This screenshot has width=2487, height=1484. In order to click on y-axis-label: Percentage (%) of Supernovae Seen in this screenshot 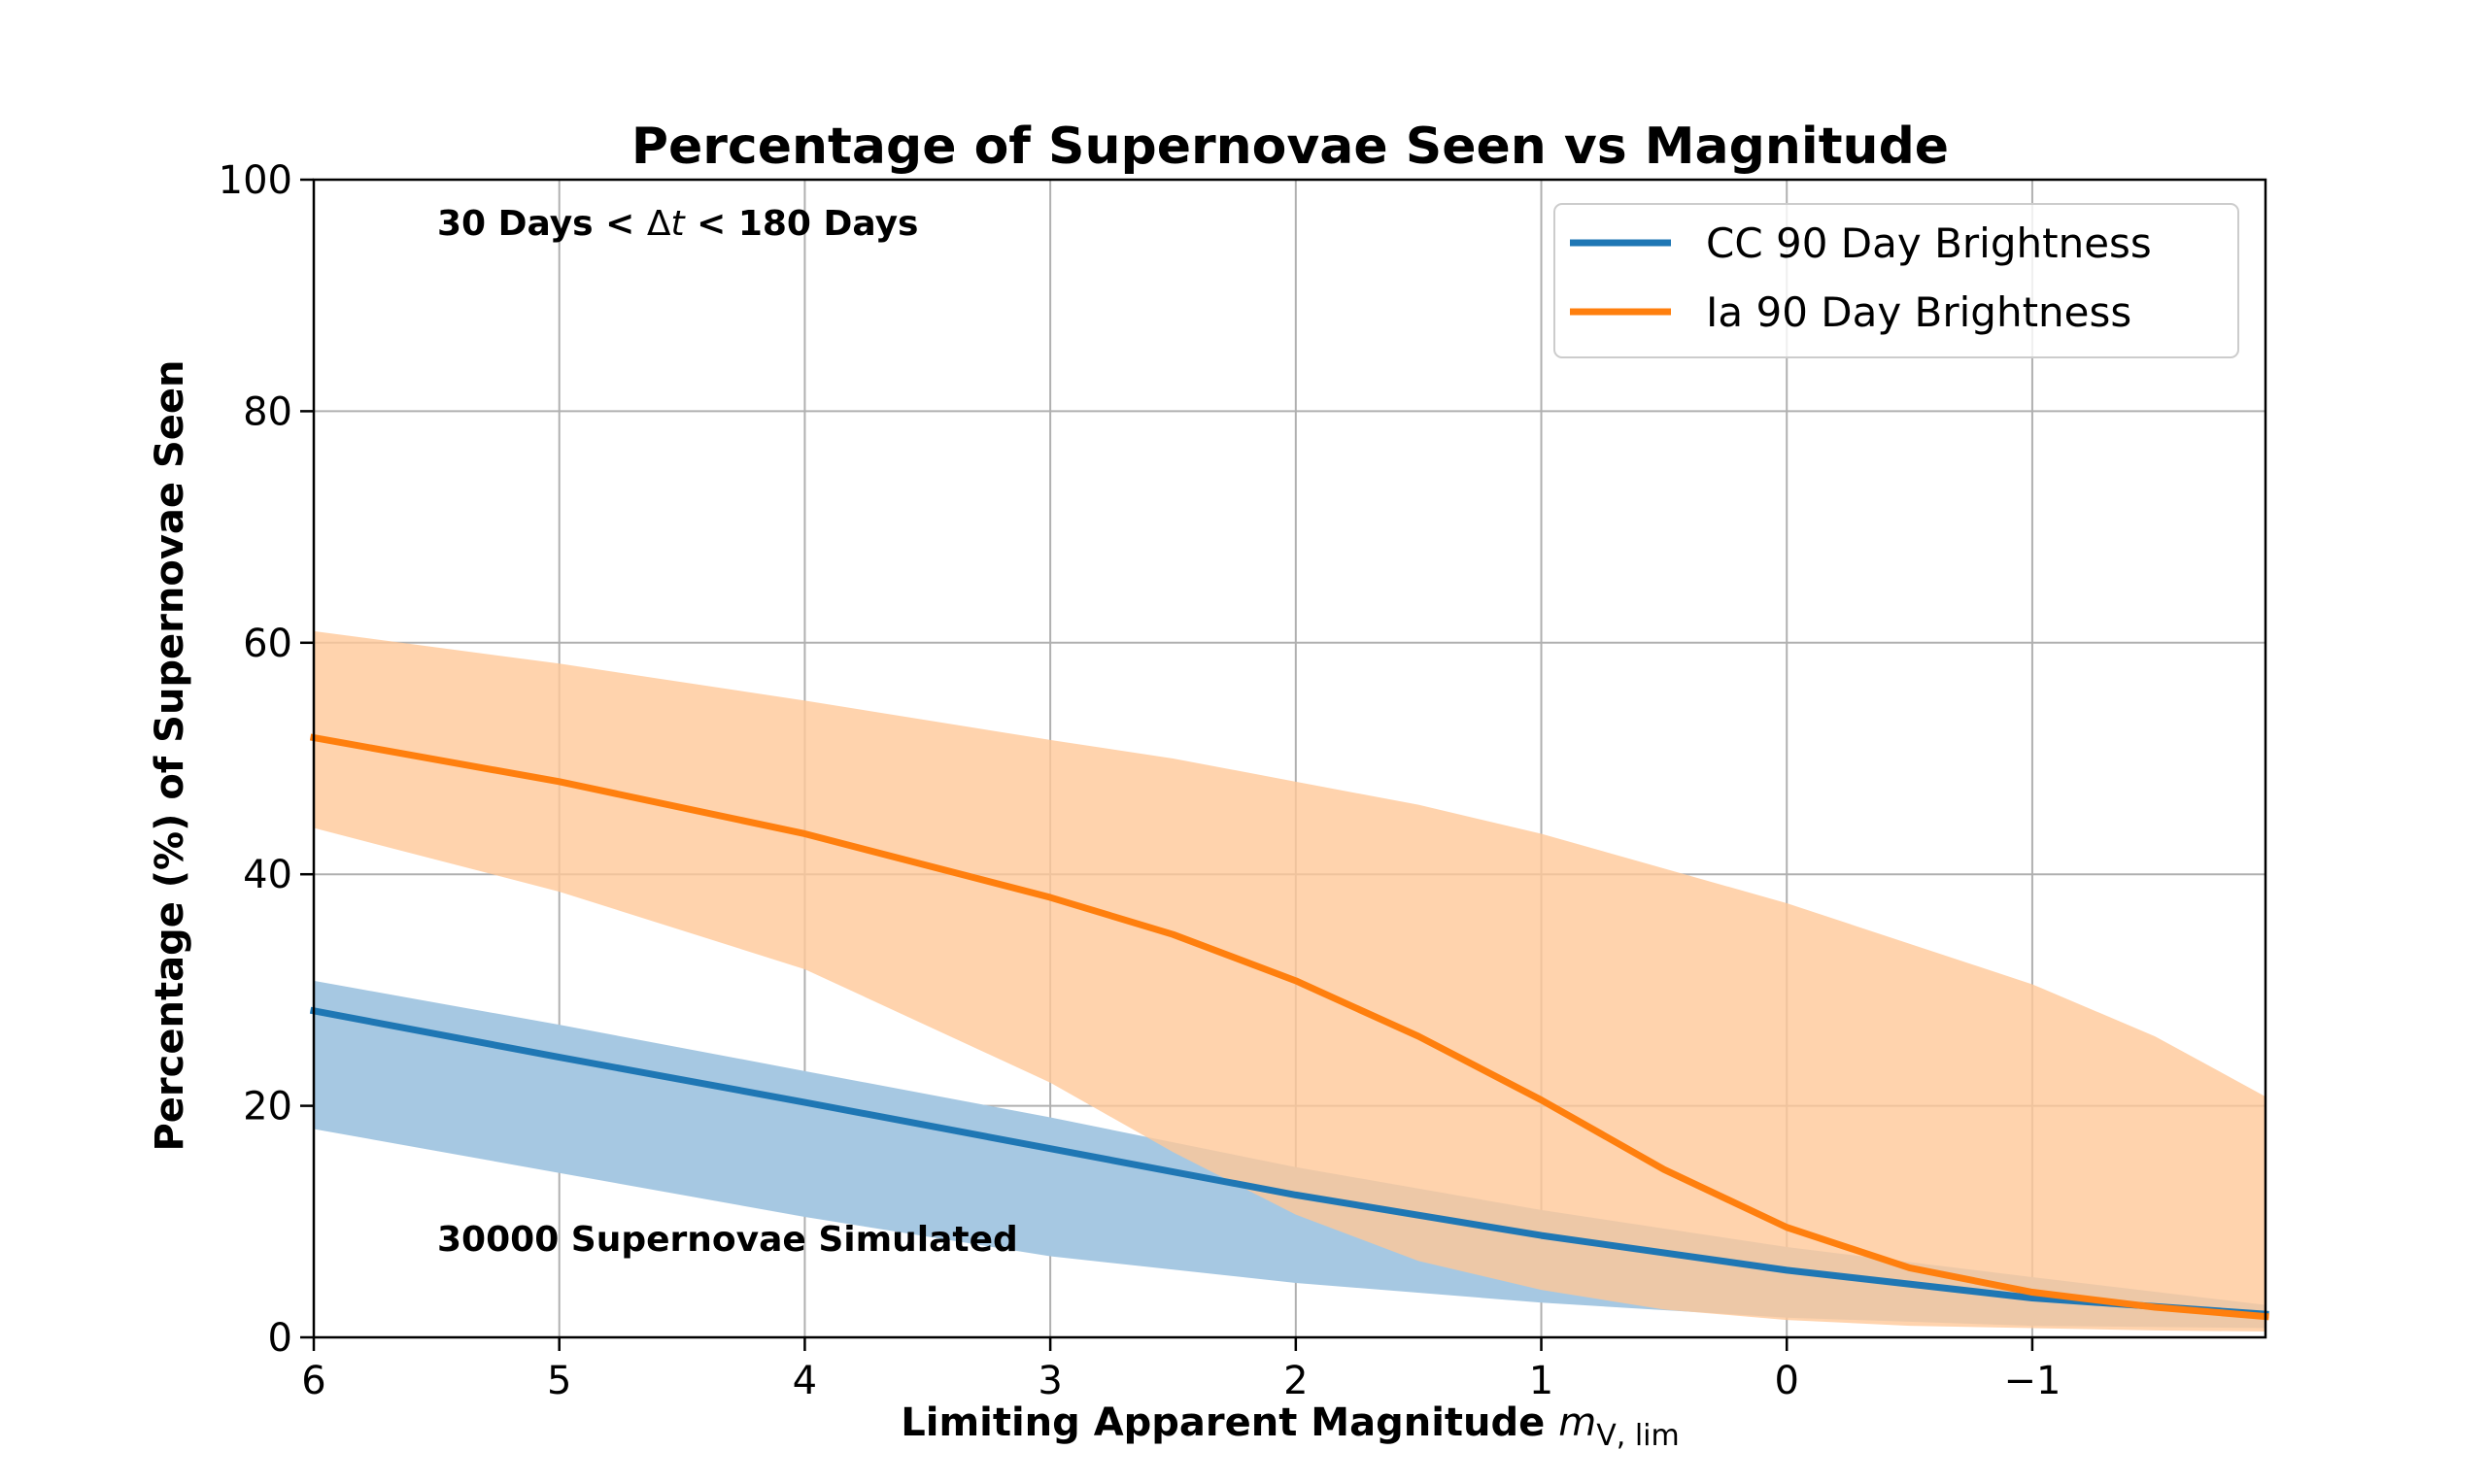, I will do `click(170, 755)`.